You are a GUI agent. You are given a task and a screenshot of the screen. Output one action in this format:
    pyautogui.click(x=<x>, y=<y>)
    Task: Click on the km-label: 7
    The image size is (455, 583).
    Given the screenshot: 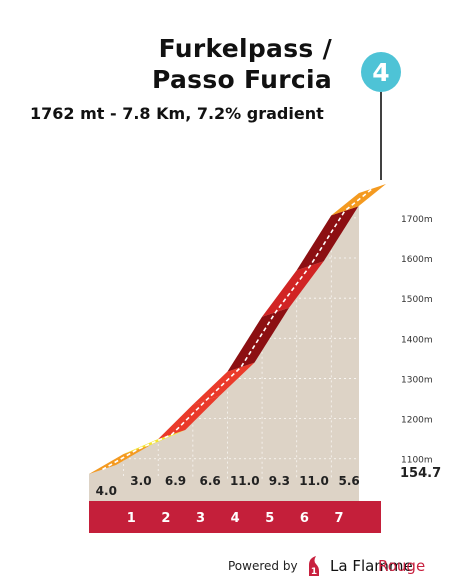 What is the action you would take?
    pyautogui.click(x=338, y=518)
    